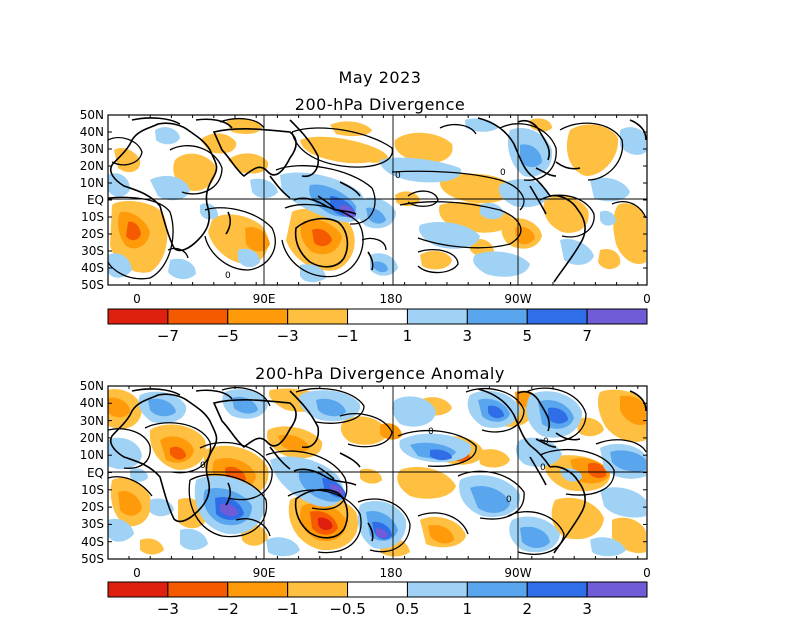  What do you see at coordinates (91, 132) in the screenshot?
I see `top-lat-label: 40N` at bounding box center [91, 132].